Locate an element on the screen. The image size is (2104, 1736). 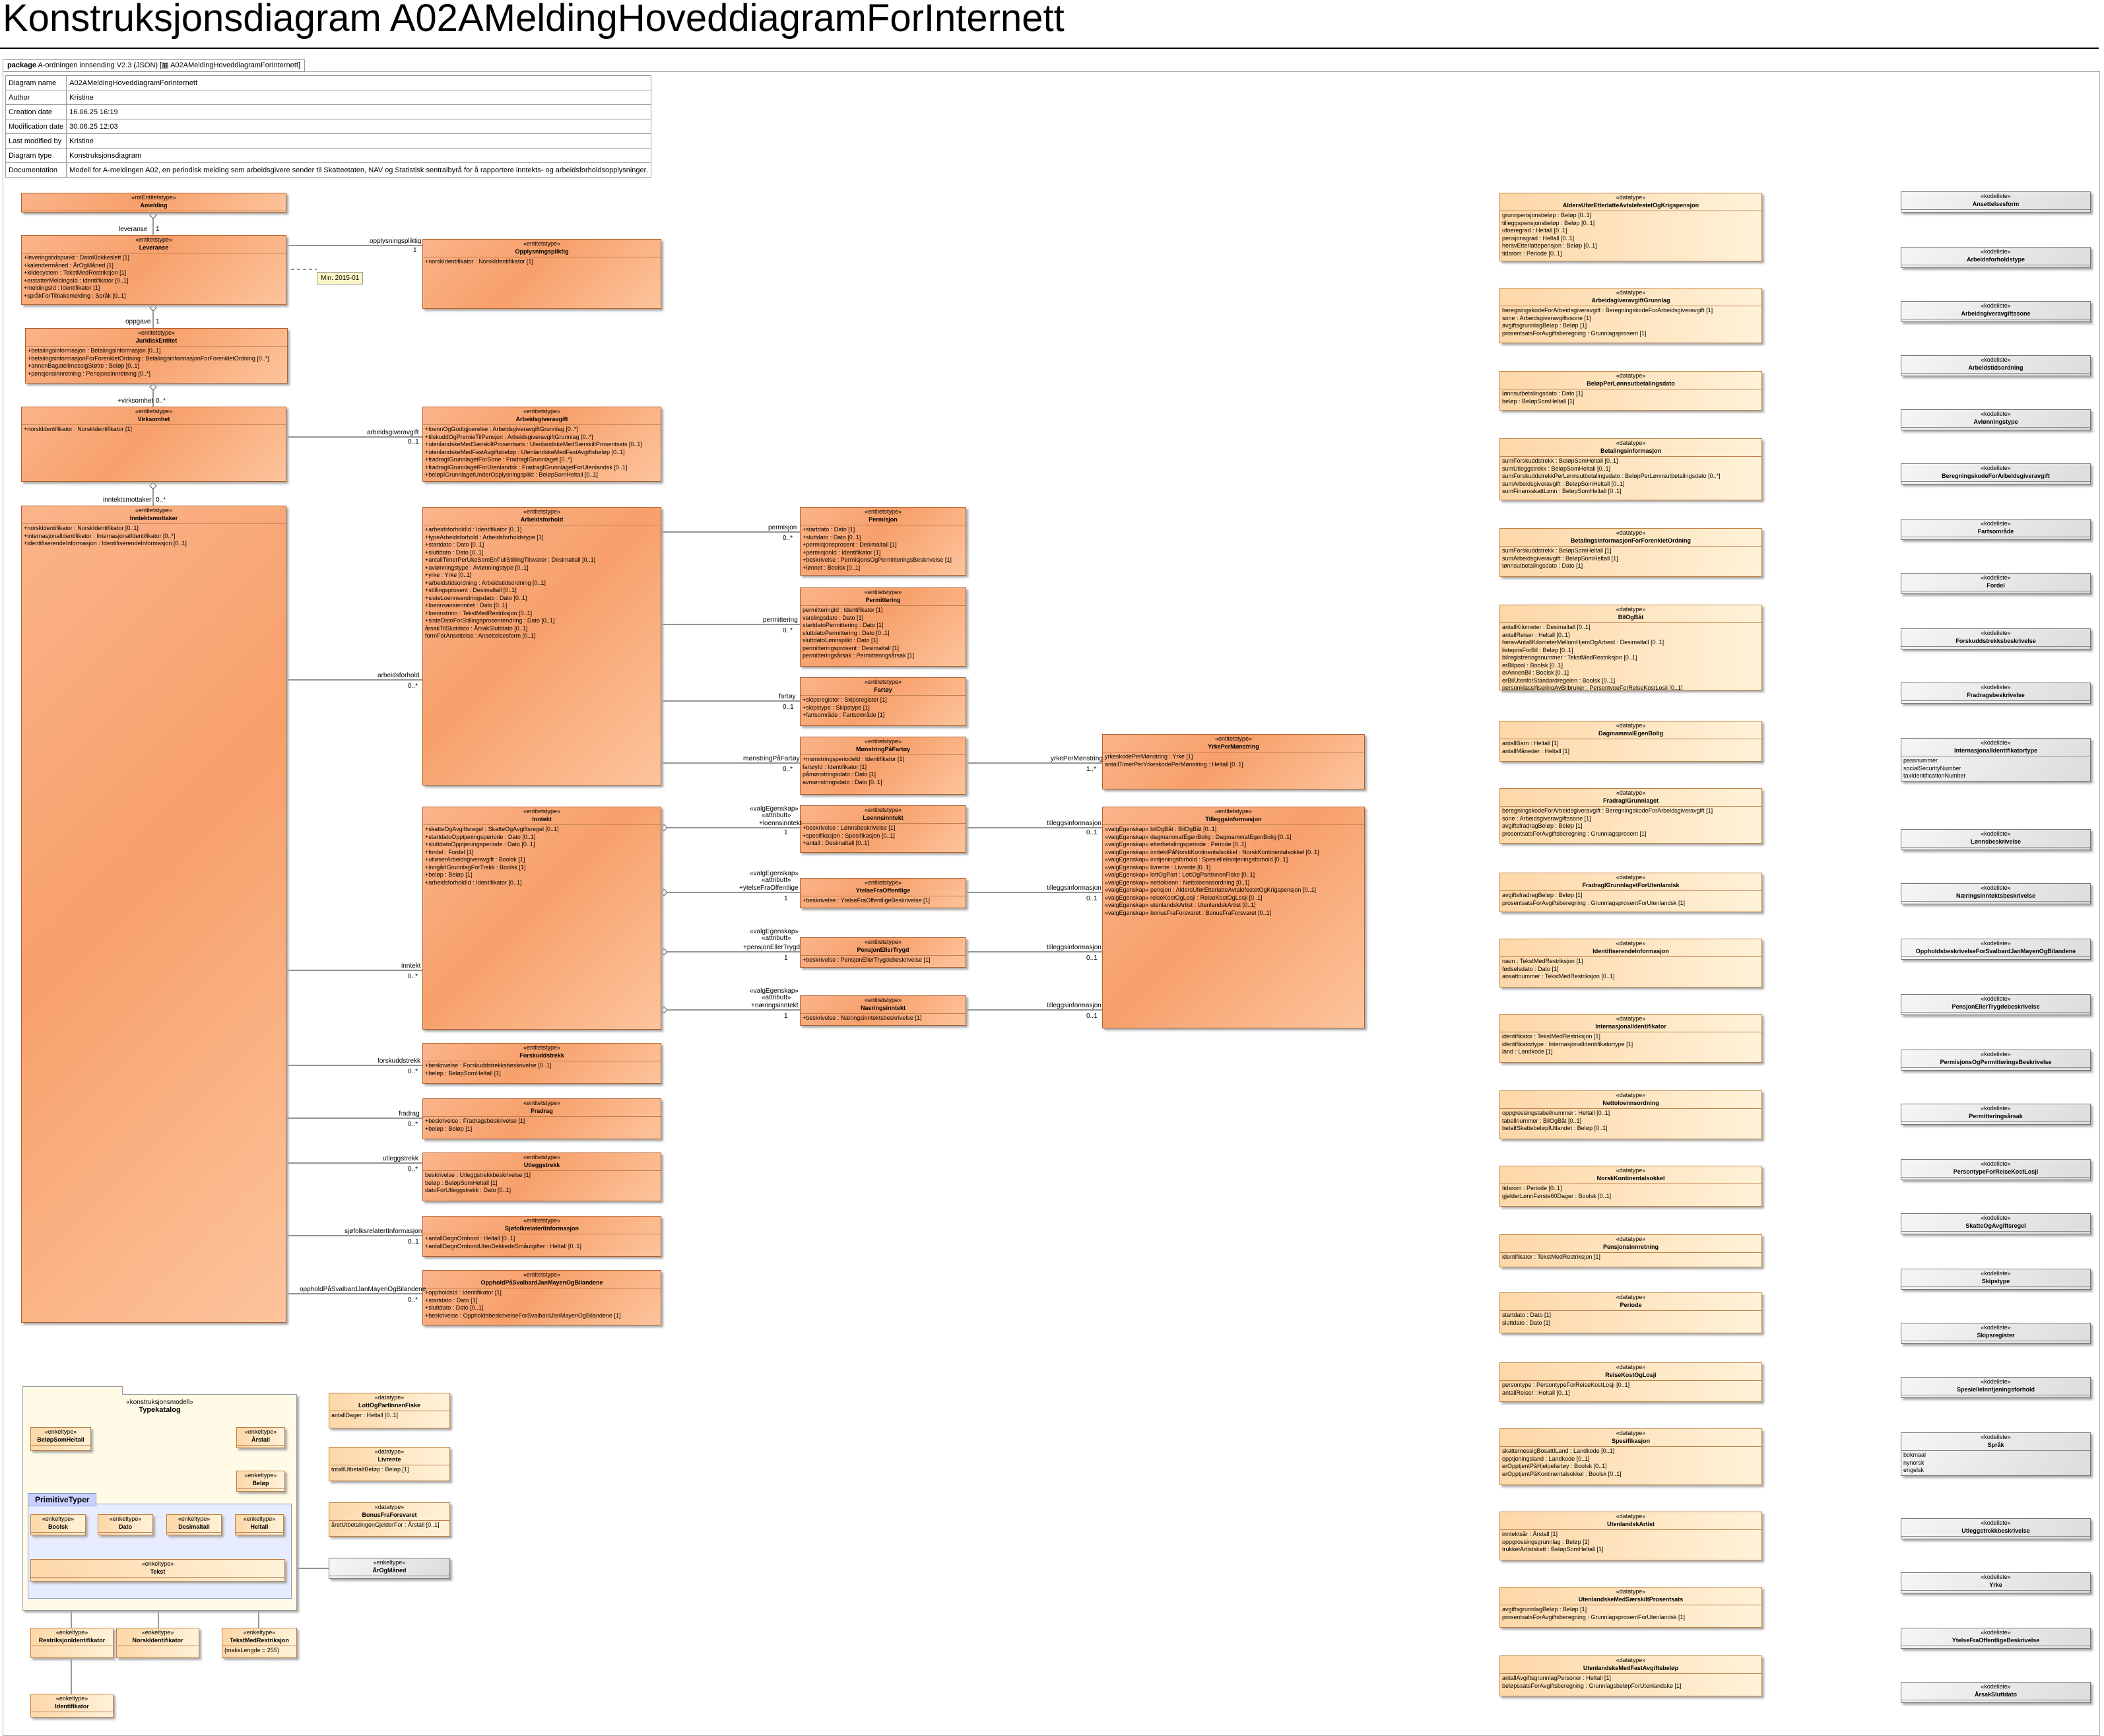
class-årstall: «enkeltype» Årstall is located at coordinates (260, 1437).